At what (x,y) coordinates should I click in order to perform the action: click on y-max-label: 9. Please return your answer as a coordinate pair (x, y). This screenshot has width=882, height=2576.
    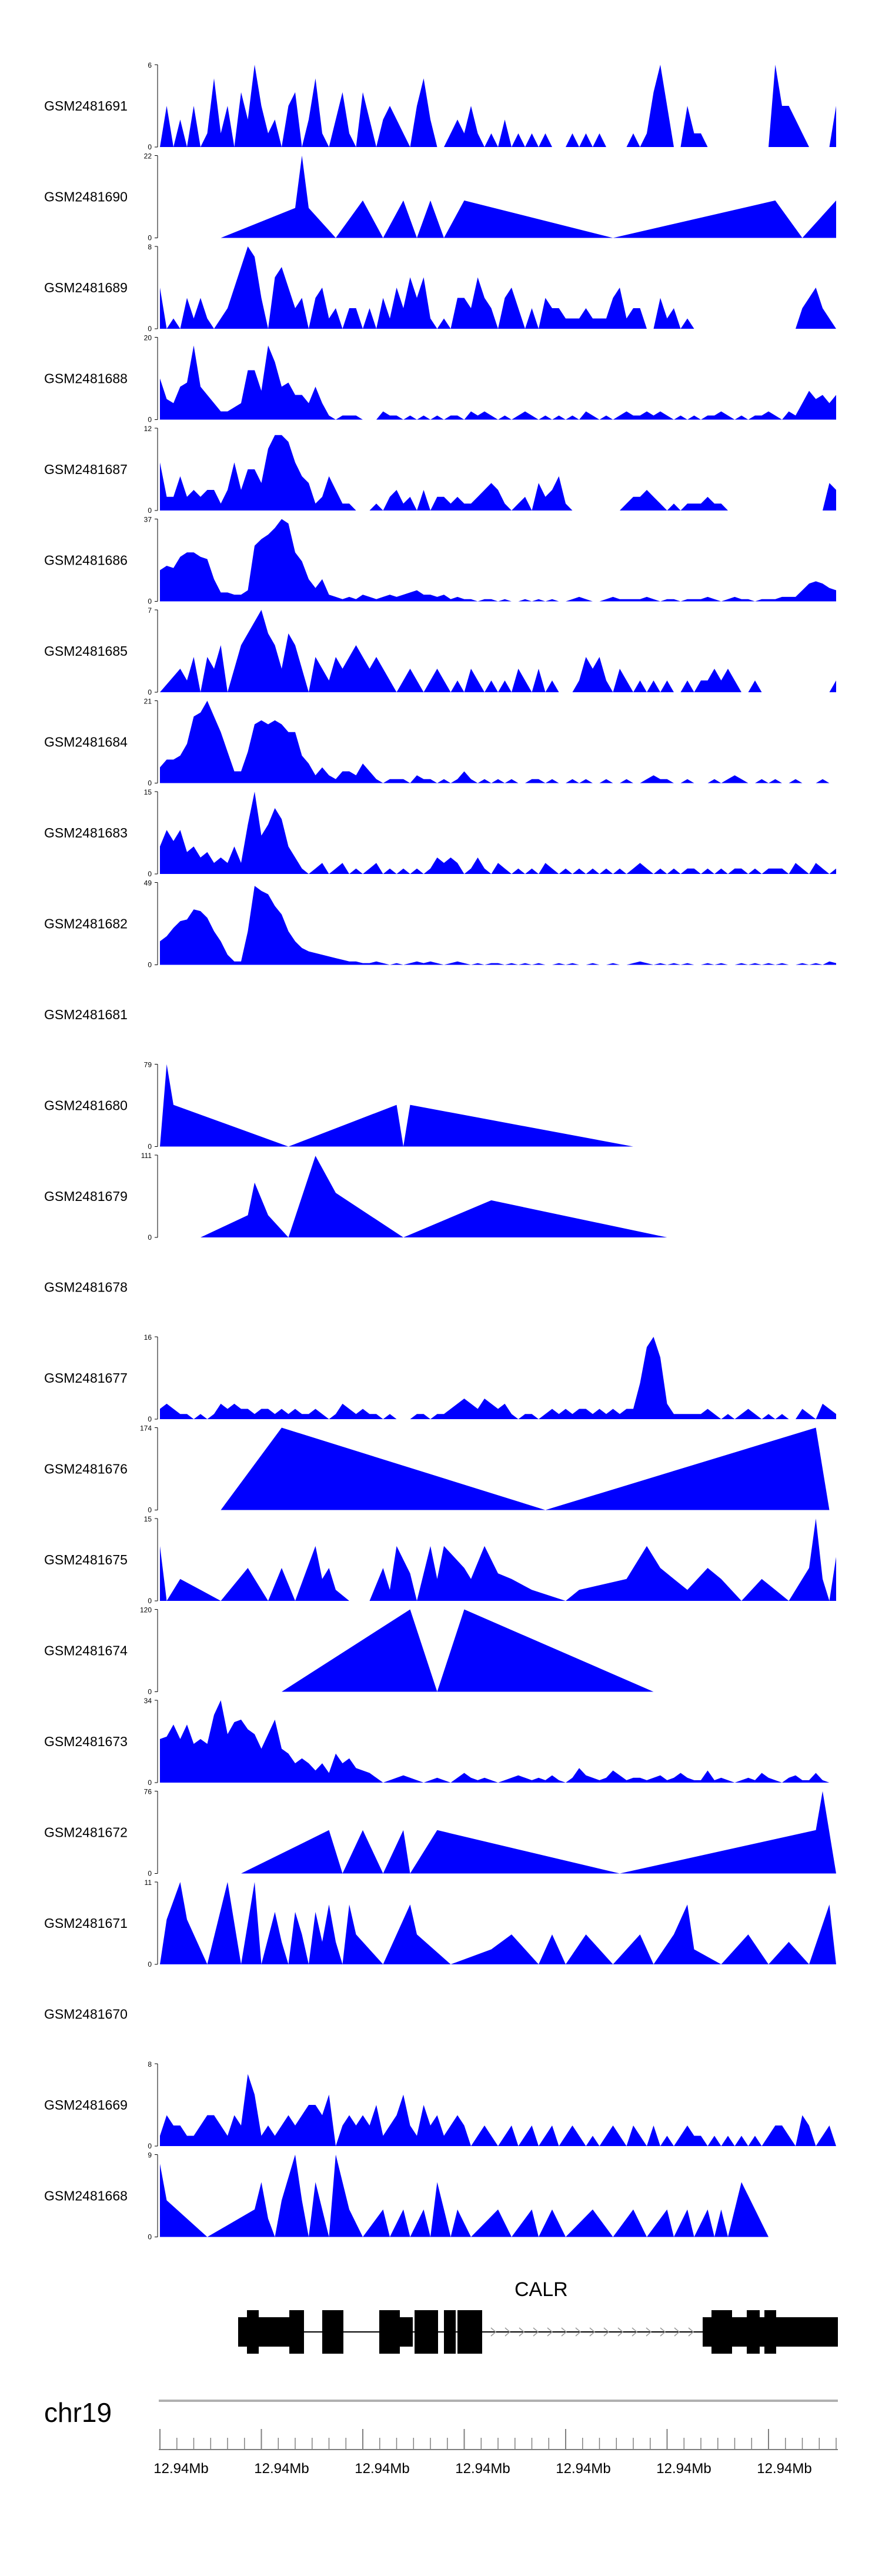
    Looking at the image, I should click on (150, 2155).